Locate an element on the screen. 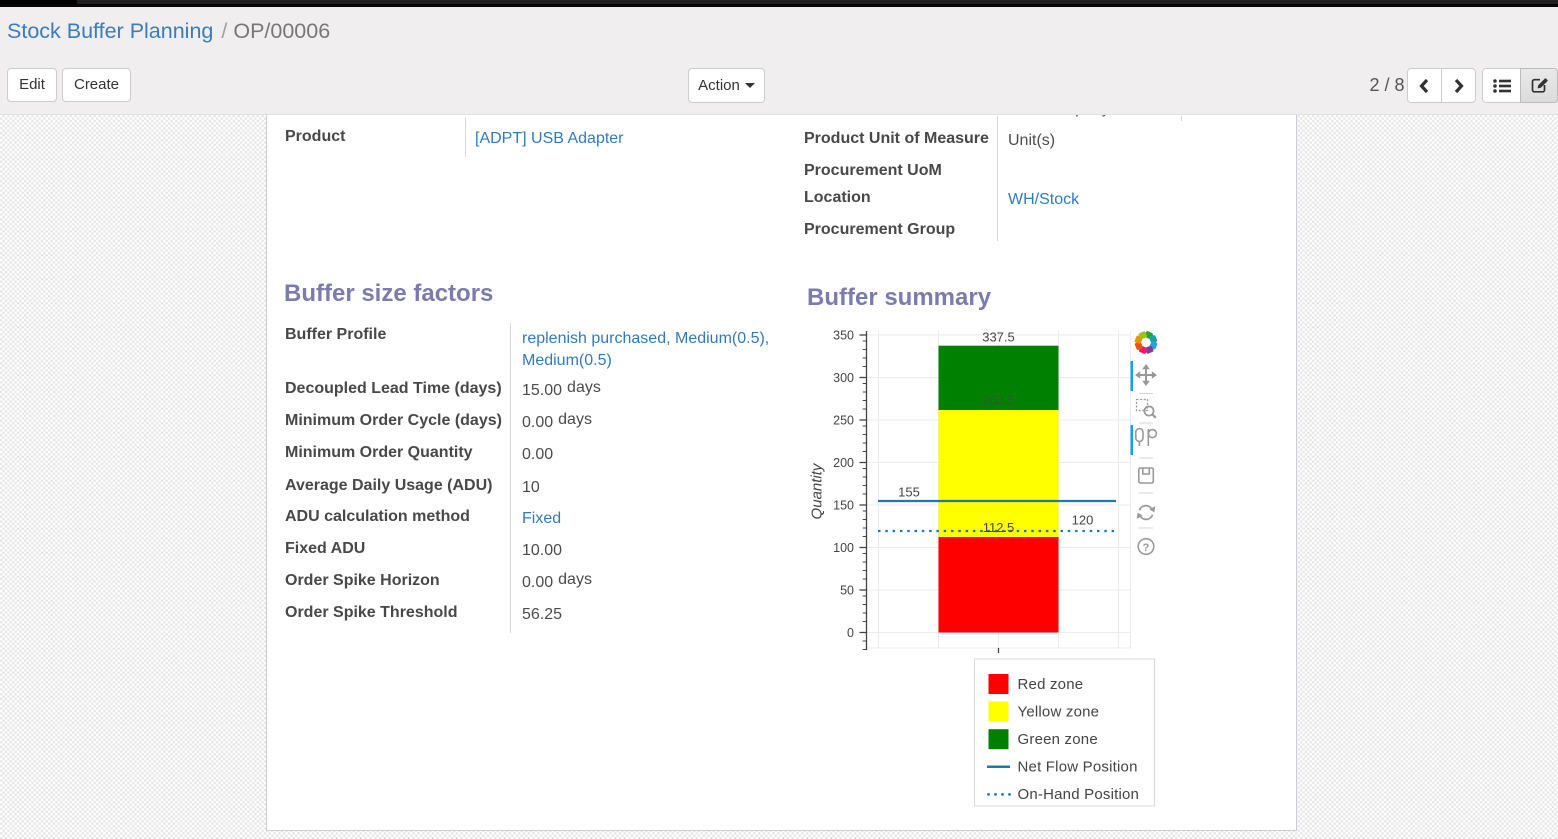 The width and height of the screenshot is (1558, 839). svg-text: Quantity is located at coordinates (817, 490).